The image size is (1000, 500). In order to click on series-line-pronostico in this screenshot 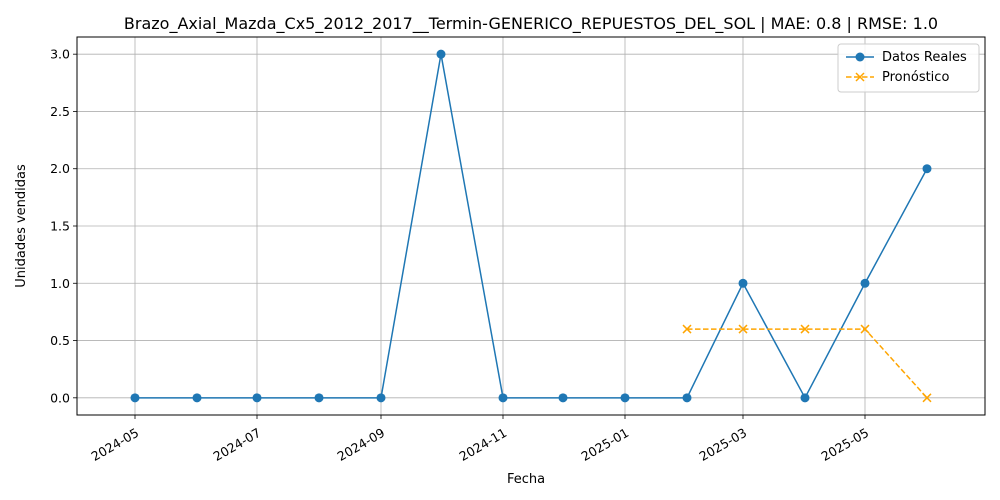, I will do `click(807, 363)`.